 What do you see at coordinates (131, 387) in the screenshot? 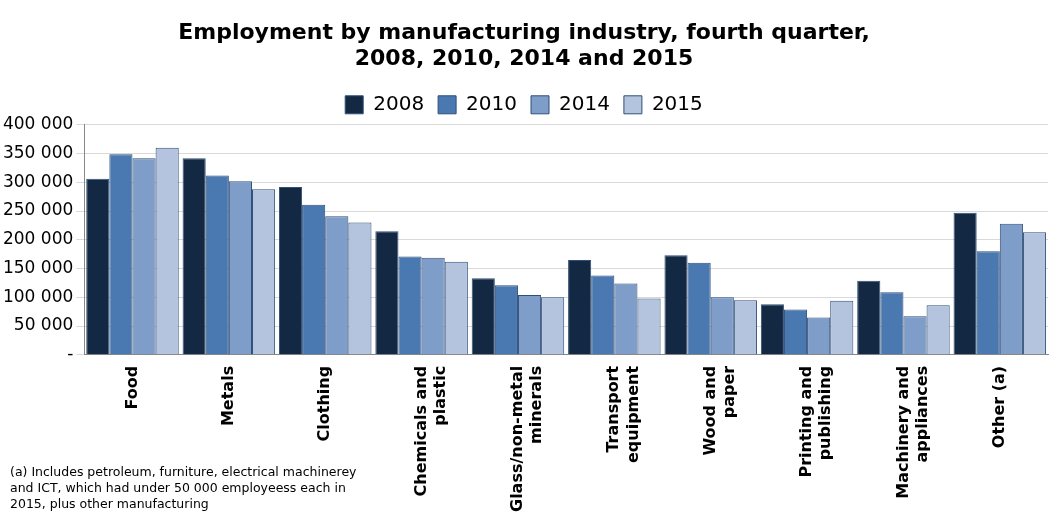
I see `x-tick-label: Food` at bounding box center [131, 387].